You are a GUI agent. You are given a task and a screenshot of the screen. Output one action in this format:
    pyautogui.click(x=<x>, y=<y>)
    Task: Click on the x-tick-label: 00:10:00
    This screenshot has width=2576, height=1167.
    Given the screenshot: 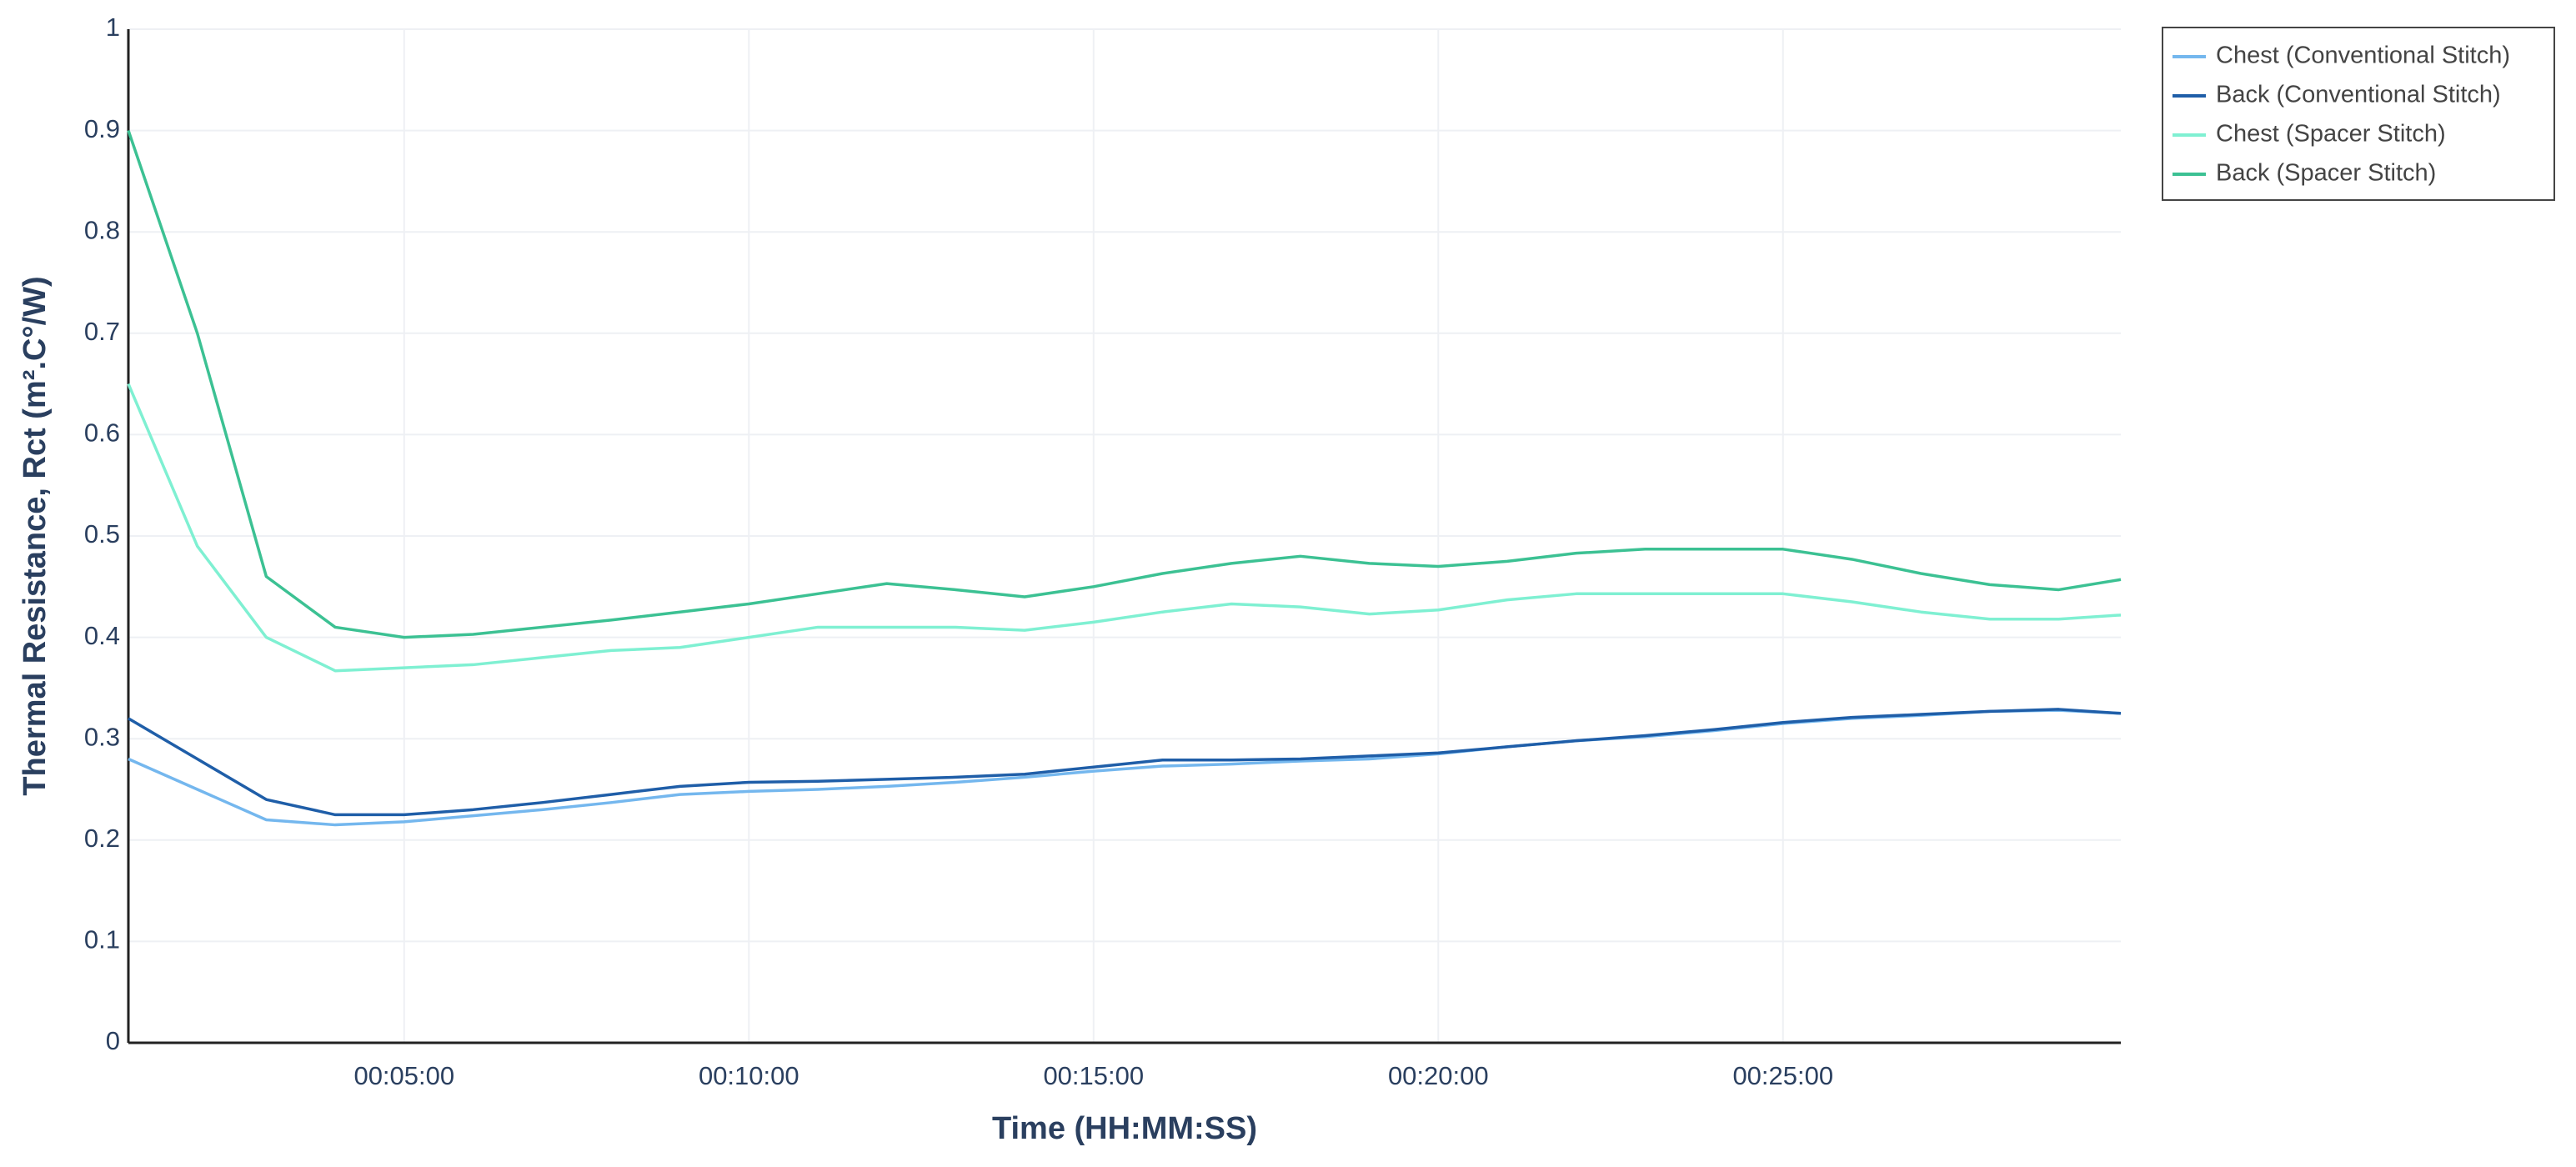 What is the action you would take?
    pyautogui.click(x=749, y=1075)
    